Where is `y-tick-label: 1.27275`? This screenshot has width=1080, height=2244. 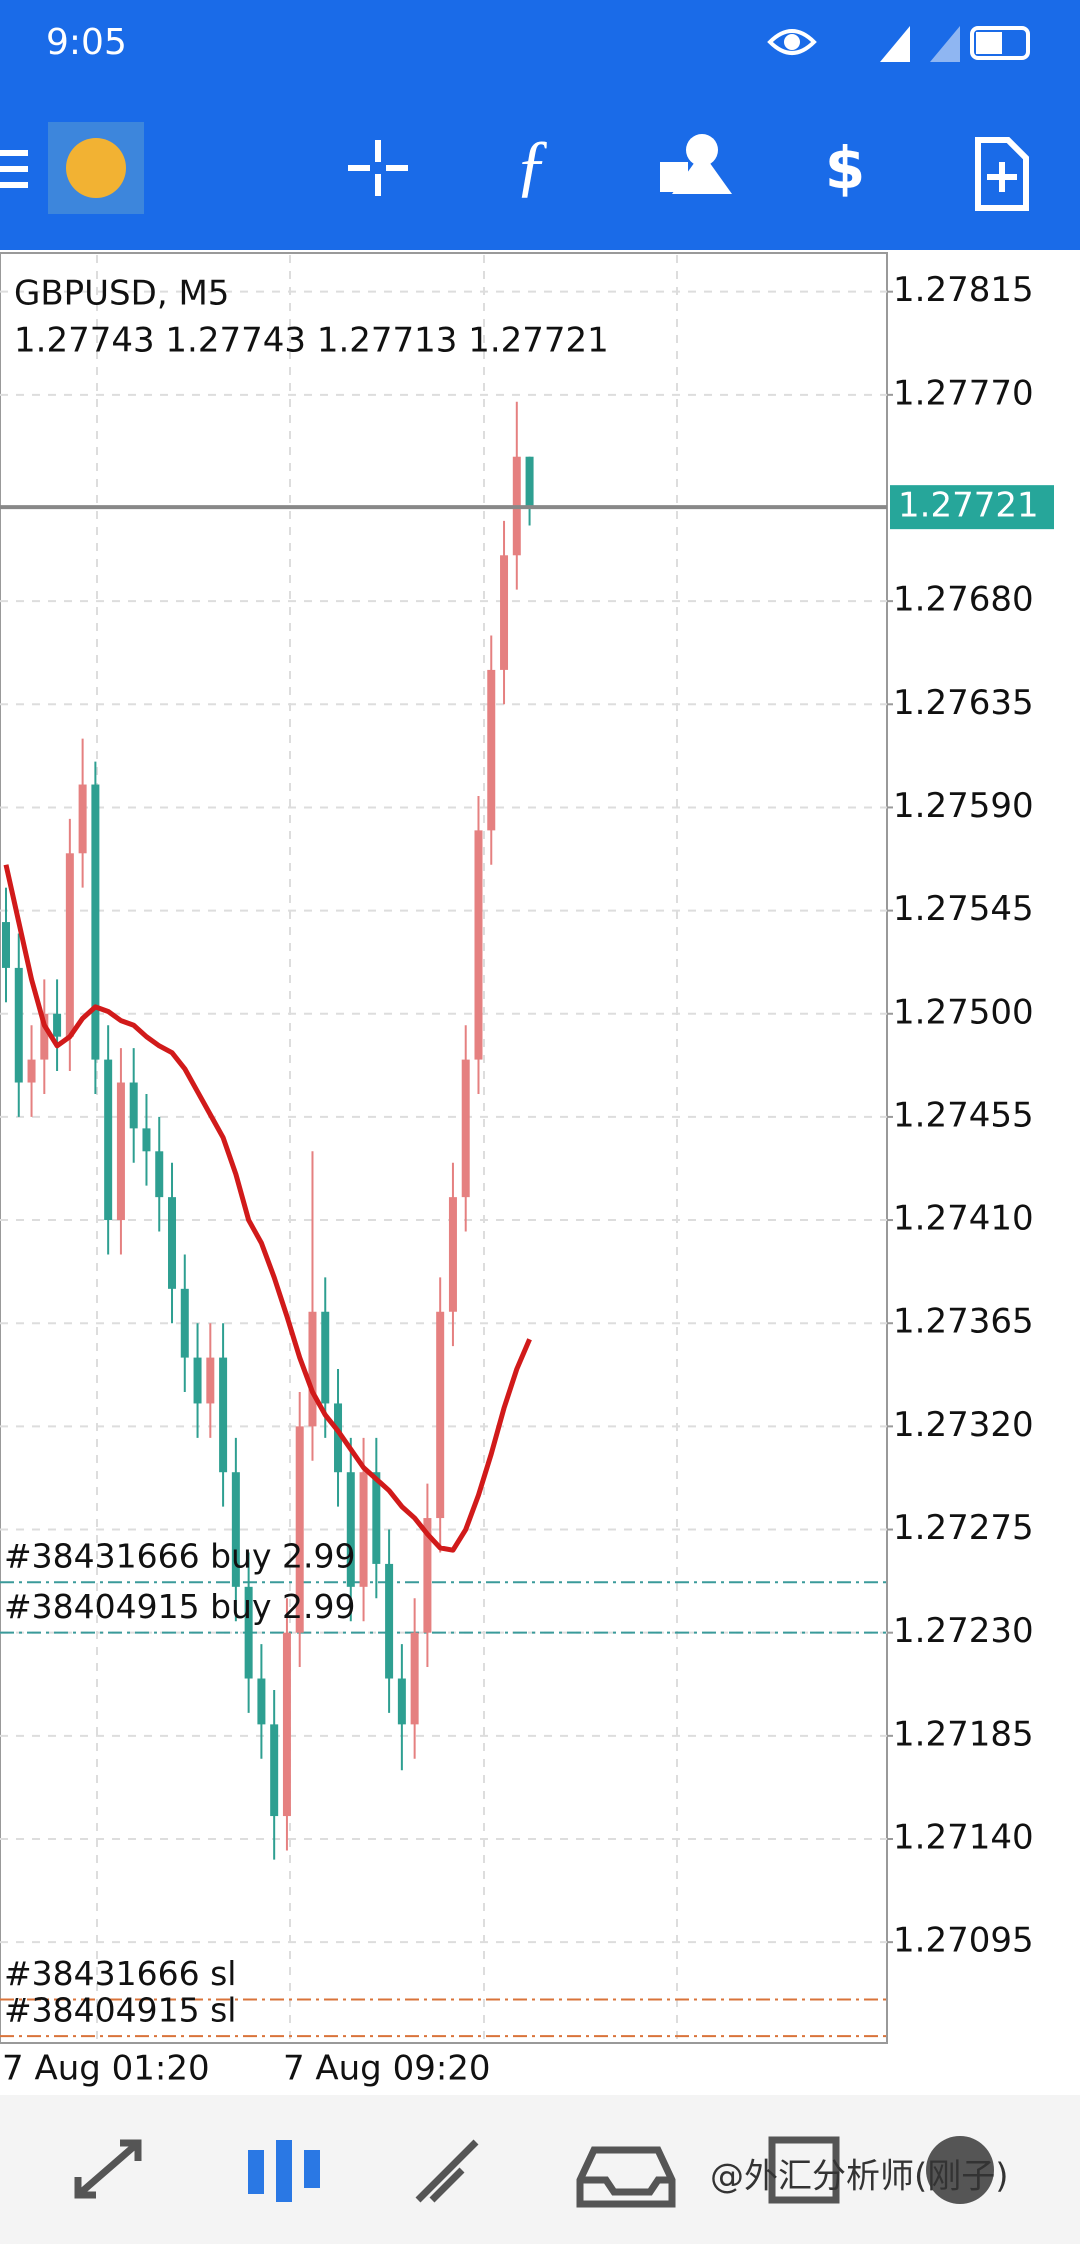
y-tick-label: 1.27275 is located at coordinates (963, 1528).